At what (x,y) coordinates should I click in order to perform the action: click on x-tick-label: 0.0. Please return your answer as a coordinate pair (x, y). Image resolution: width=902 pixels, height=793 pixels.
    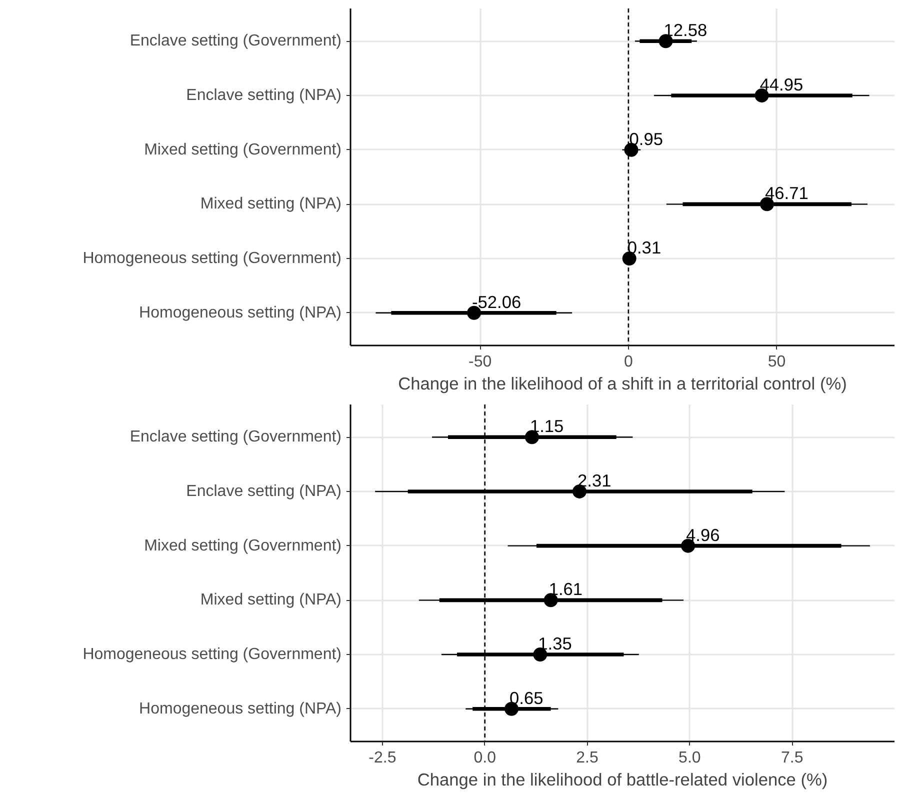
    Looking at the image, I should click on (485, 758).